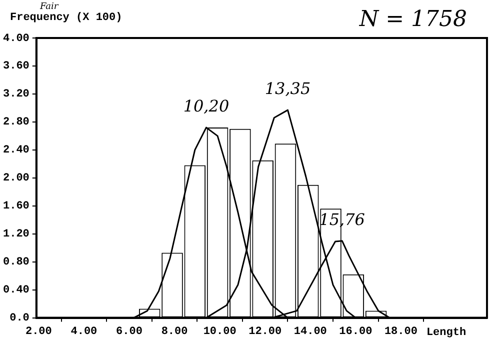  I want to click on y-axis-title: Frequency (X 100), so click(66, 18).